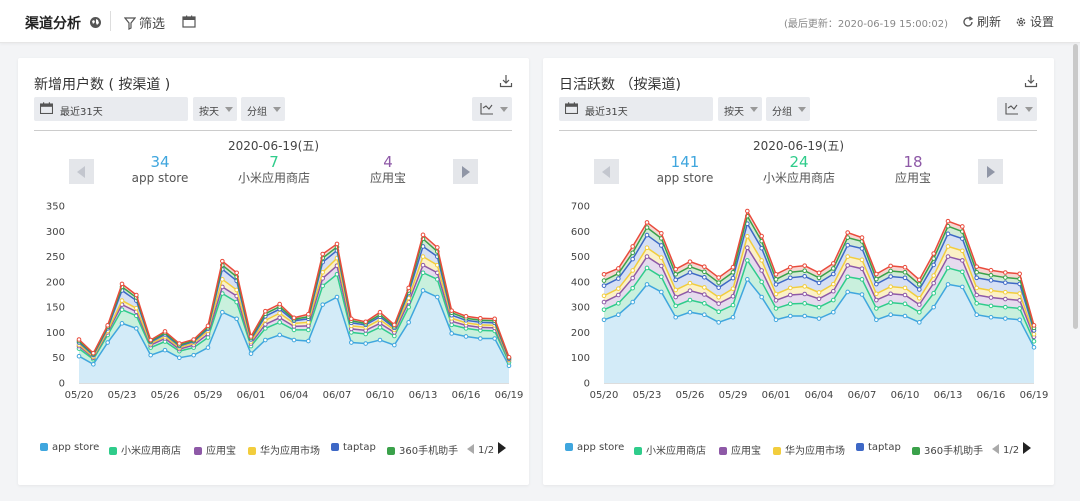 The width and height of the screenshot is (1080, 501). Describe the element at coordinates (81, 171) in the screenshot. I see `prev-date-button` at that location.